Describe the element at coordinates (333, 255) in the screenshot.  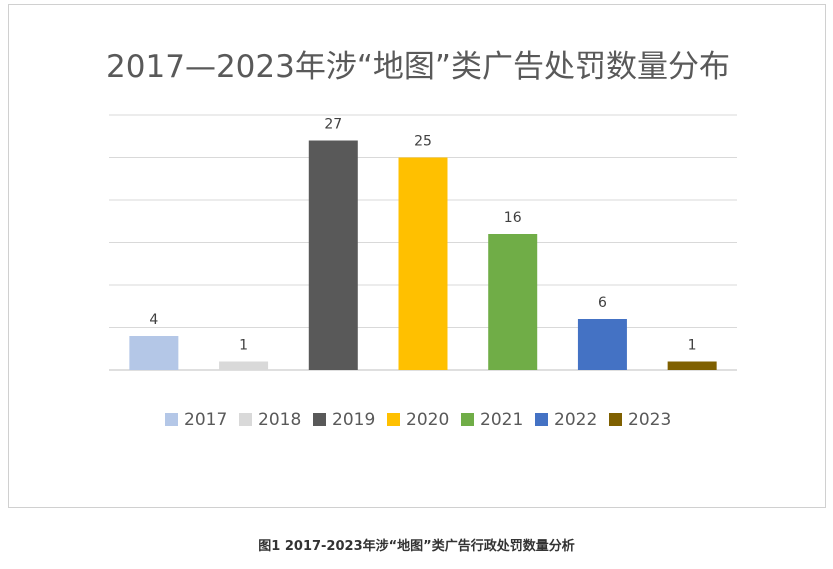
I see `bar-2019` at that location.